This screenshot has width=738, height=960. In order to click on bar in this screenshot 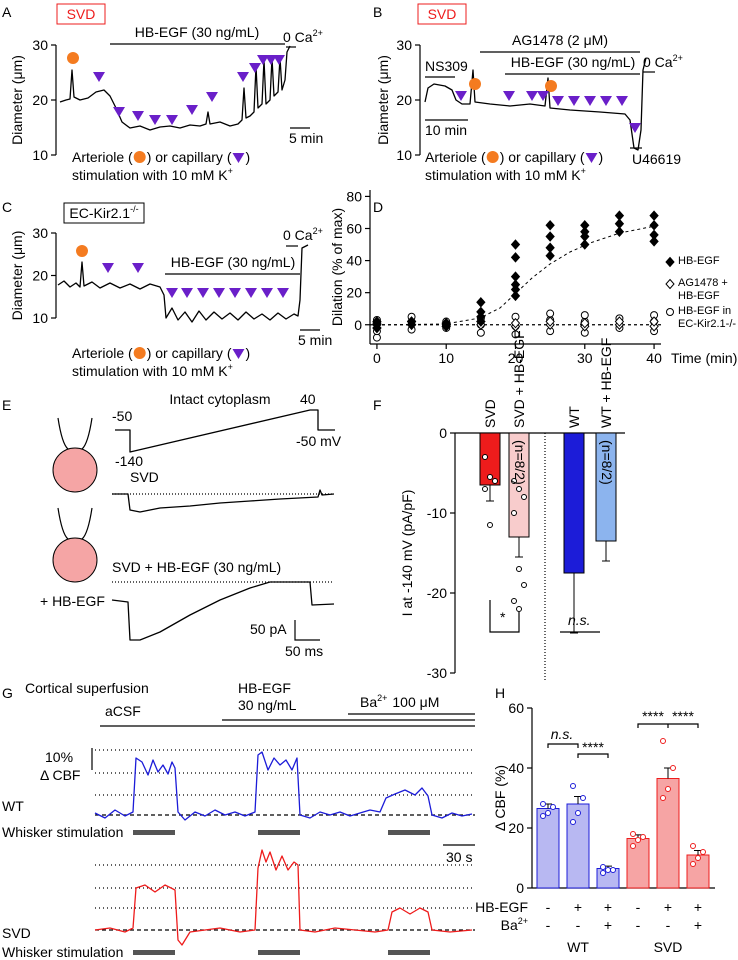, I will do `click(574, 503)`.